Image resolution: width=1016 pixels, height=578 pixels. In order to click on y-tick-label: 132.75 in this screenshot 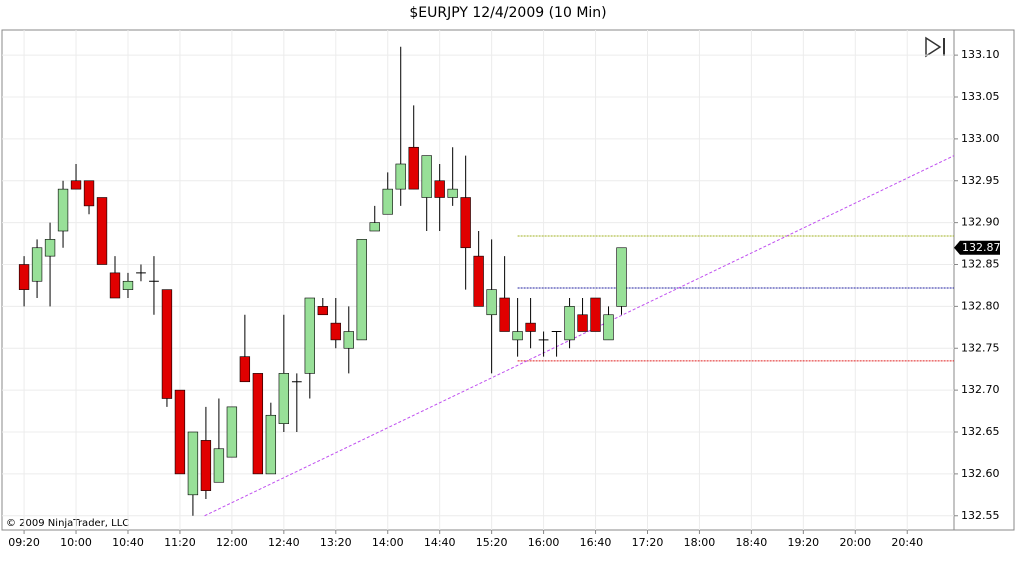, I will do `click(980, 347)`.